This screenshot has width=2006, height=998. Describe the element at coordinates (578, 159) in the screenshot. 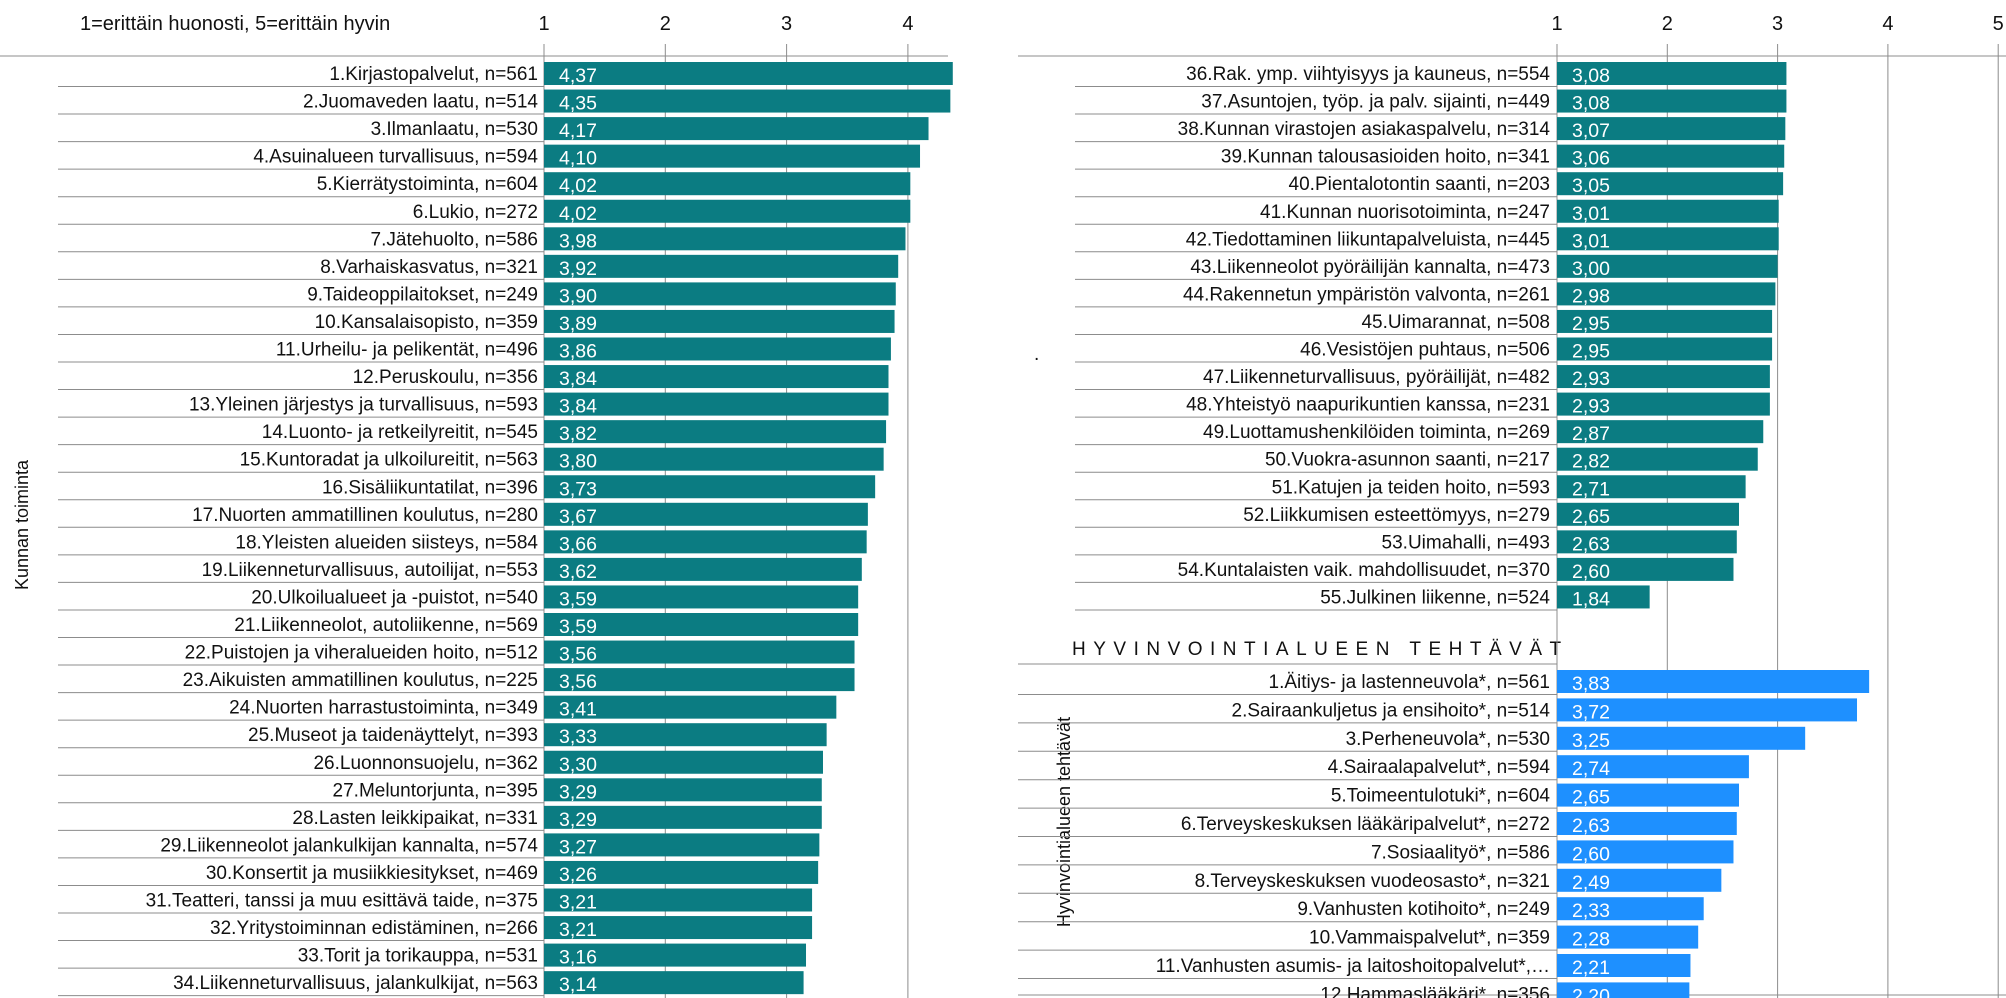

I see `value-label: 4,10` at that location.